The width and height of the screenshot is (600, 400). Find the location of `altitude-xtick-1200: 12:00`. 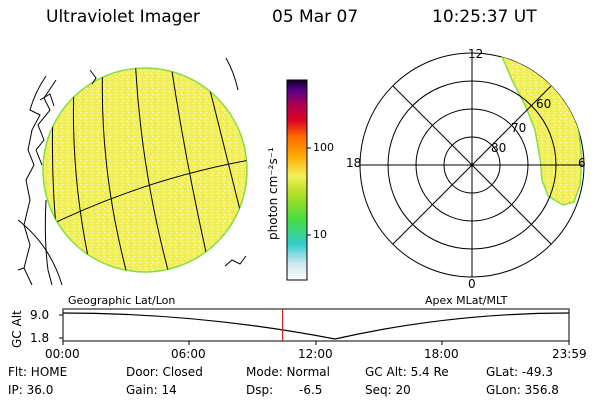

altitude-xtick-1200: 12:00 is located at coordinates (315, 354).